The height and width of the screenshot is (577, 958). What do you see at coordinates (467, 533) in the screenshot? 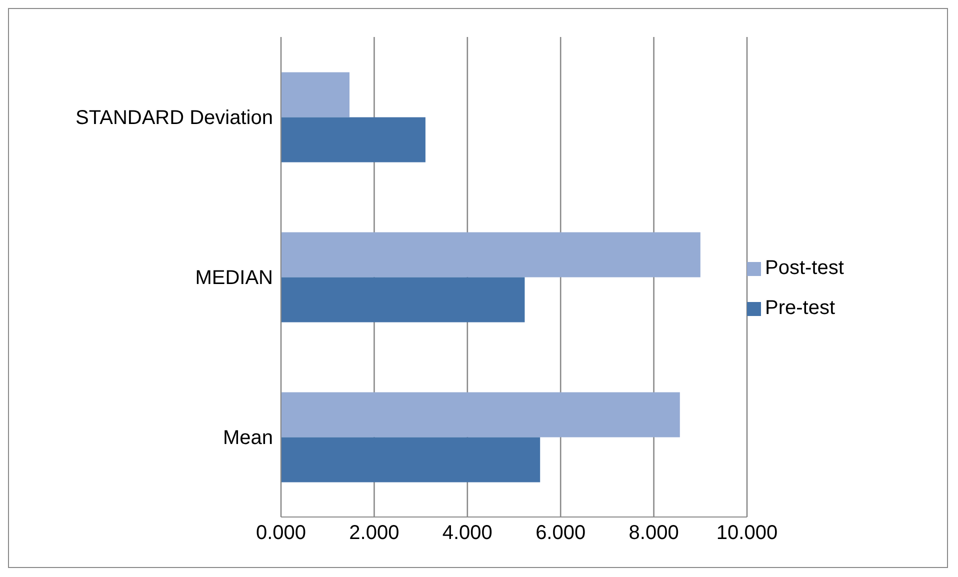
I see `x-tick-label: 4.000` at bounding box center [467, 533].